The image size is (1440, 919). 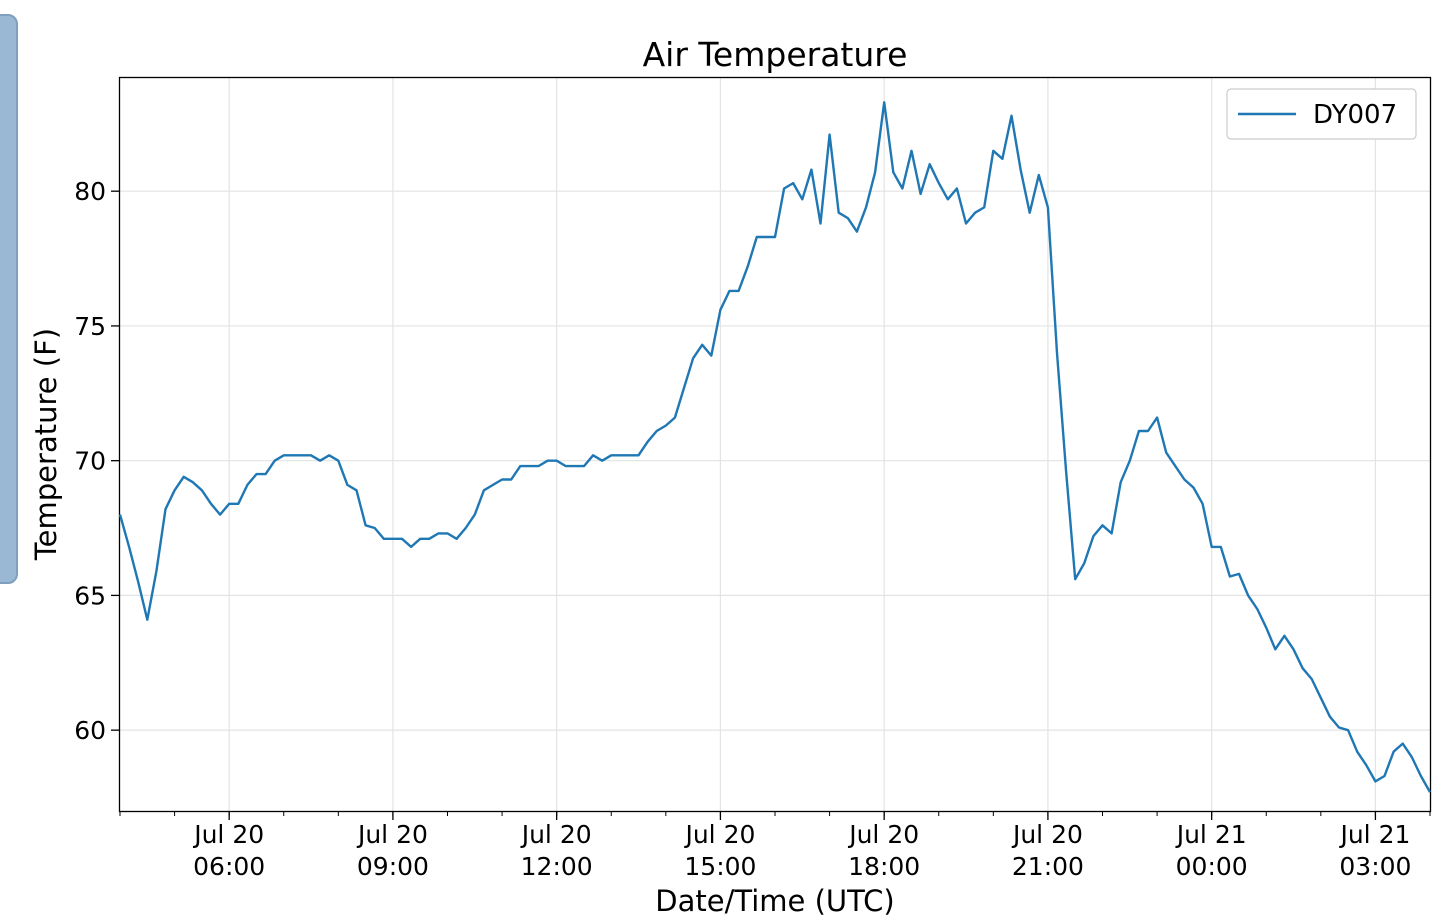 I want to click on legend-box, so click(x=1321, y=114).